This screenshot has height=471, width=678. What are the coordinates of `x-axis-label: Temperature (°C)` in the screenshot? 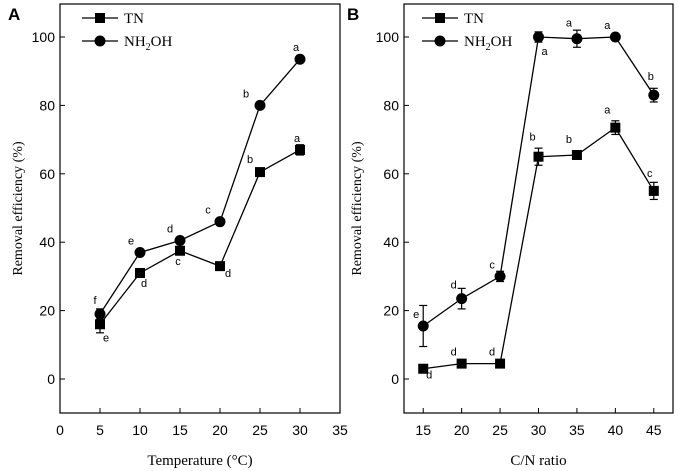 It's located at (199, 461).